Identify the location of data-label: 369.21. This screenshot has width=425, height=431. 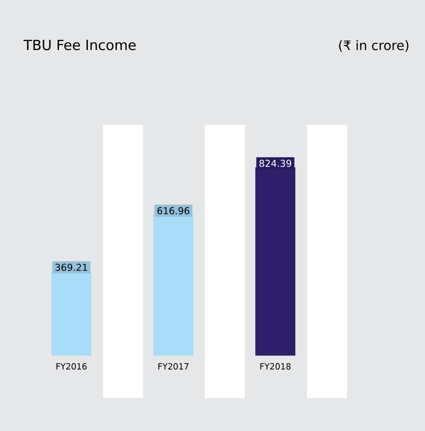
(72, 267).